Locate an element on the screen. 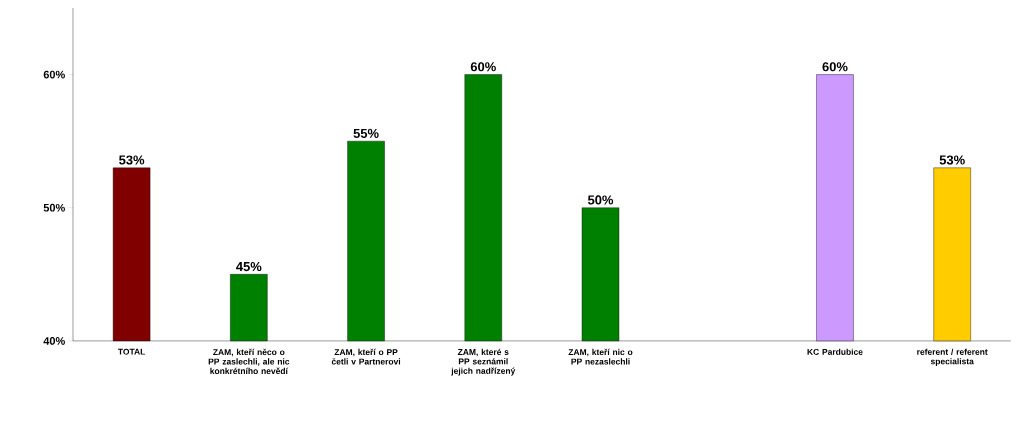 The image size is (1011, 437). data-label: 50% is located at coordinates (600, 200).